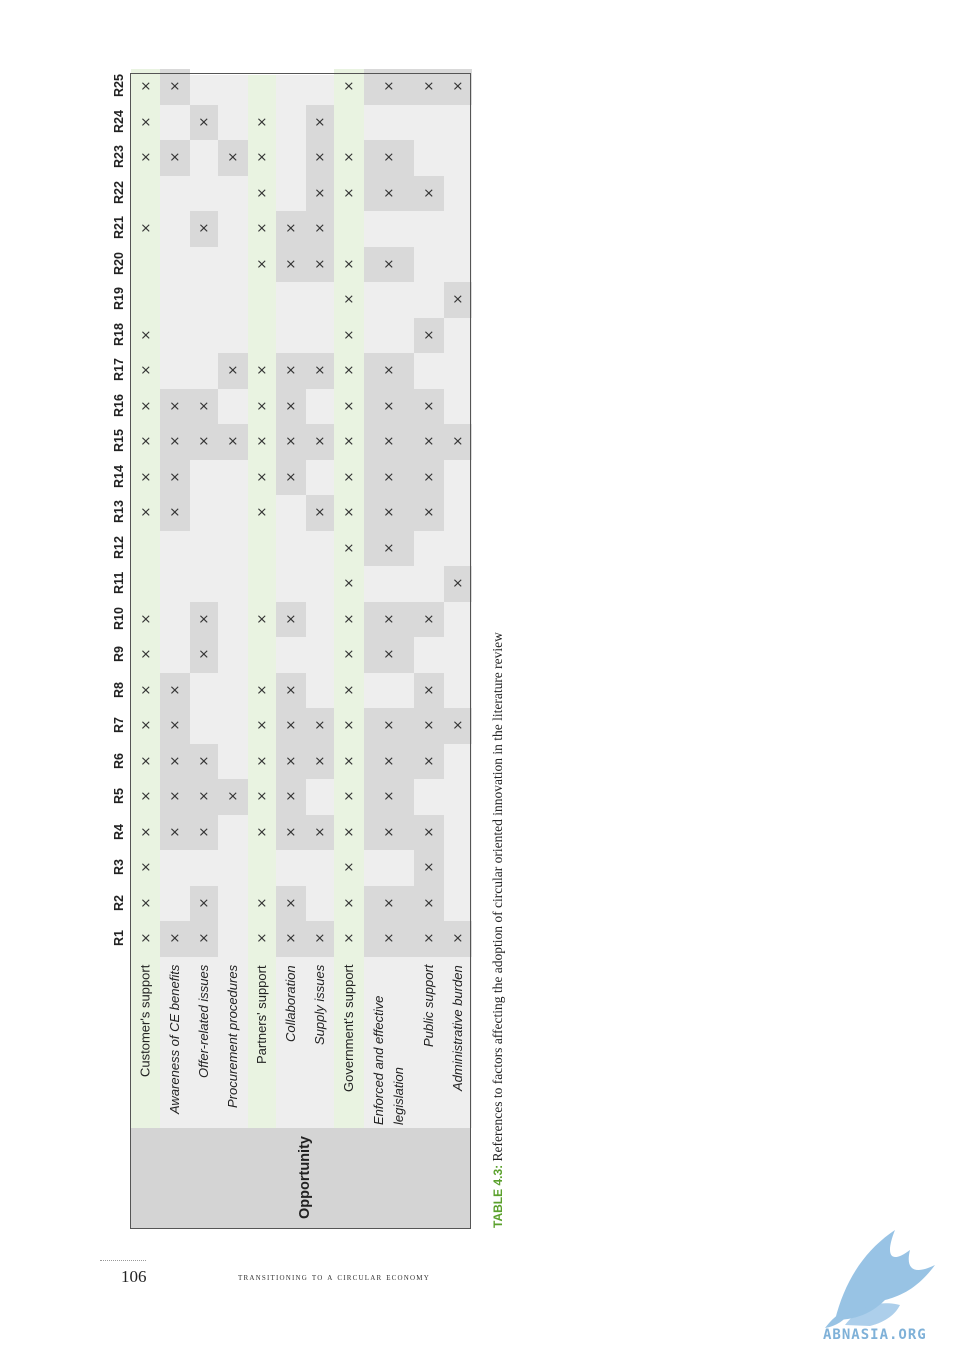 The height and width of the screenshot is (1361, 964). I want to click on footer-rule, so click(123, 1260).